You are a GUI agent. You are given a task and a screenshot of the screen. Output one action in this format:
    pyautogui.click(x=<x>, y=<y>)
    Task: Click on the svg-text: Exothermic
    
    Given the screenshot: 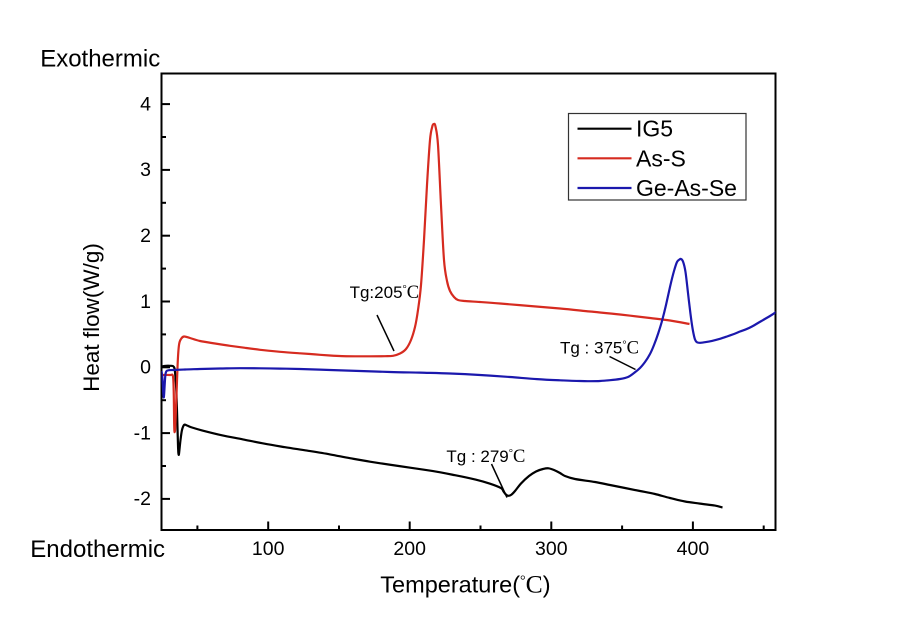 What is the action you would take?
    pyautogui.click(x=100, y=59)
    